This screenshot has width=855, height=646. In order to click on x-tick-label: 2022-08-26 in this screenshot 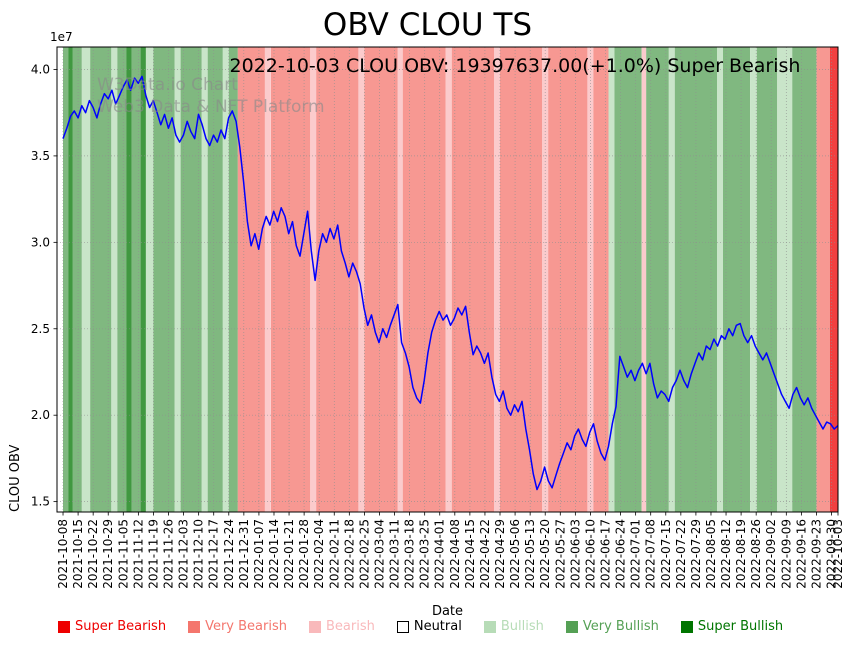, I will do `click(756, 554)`.